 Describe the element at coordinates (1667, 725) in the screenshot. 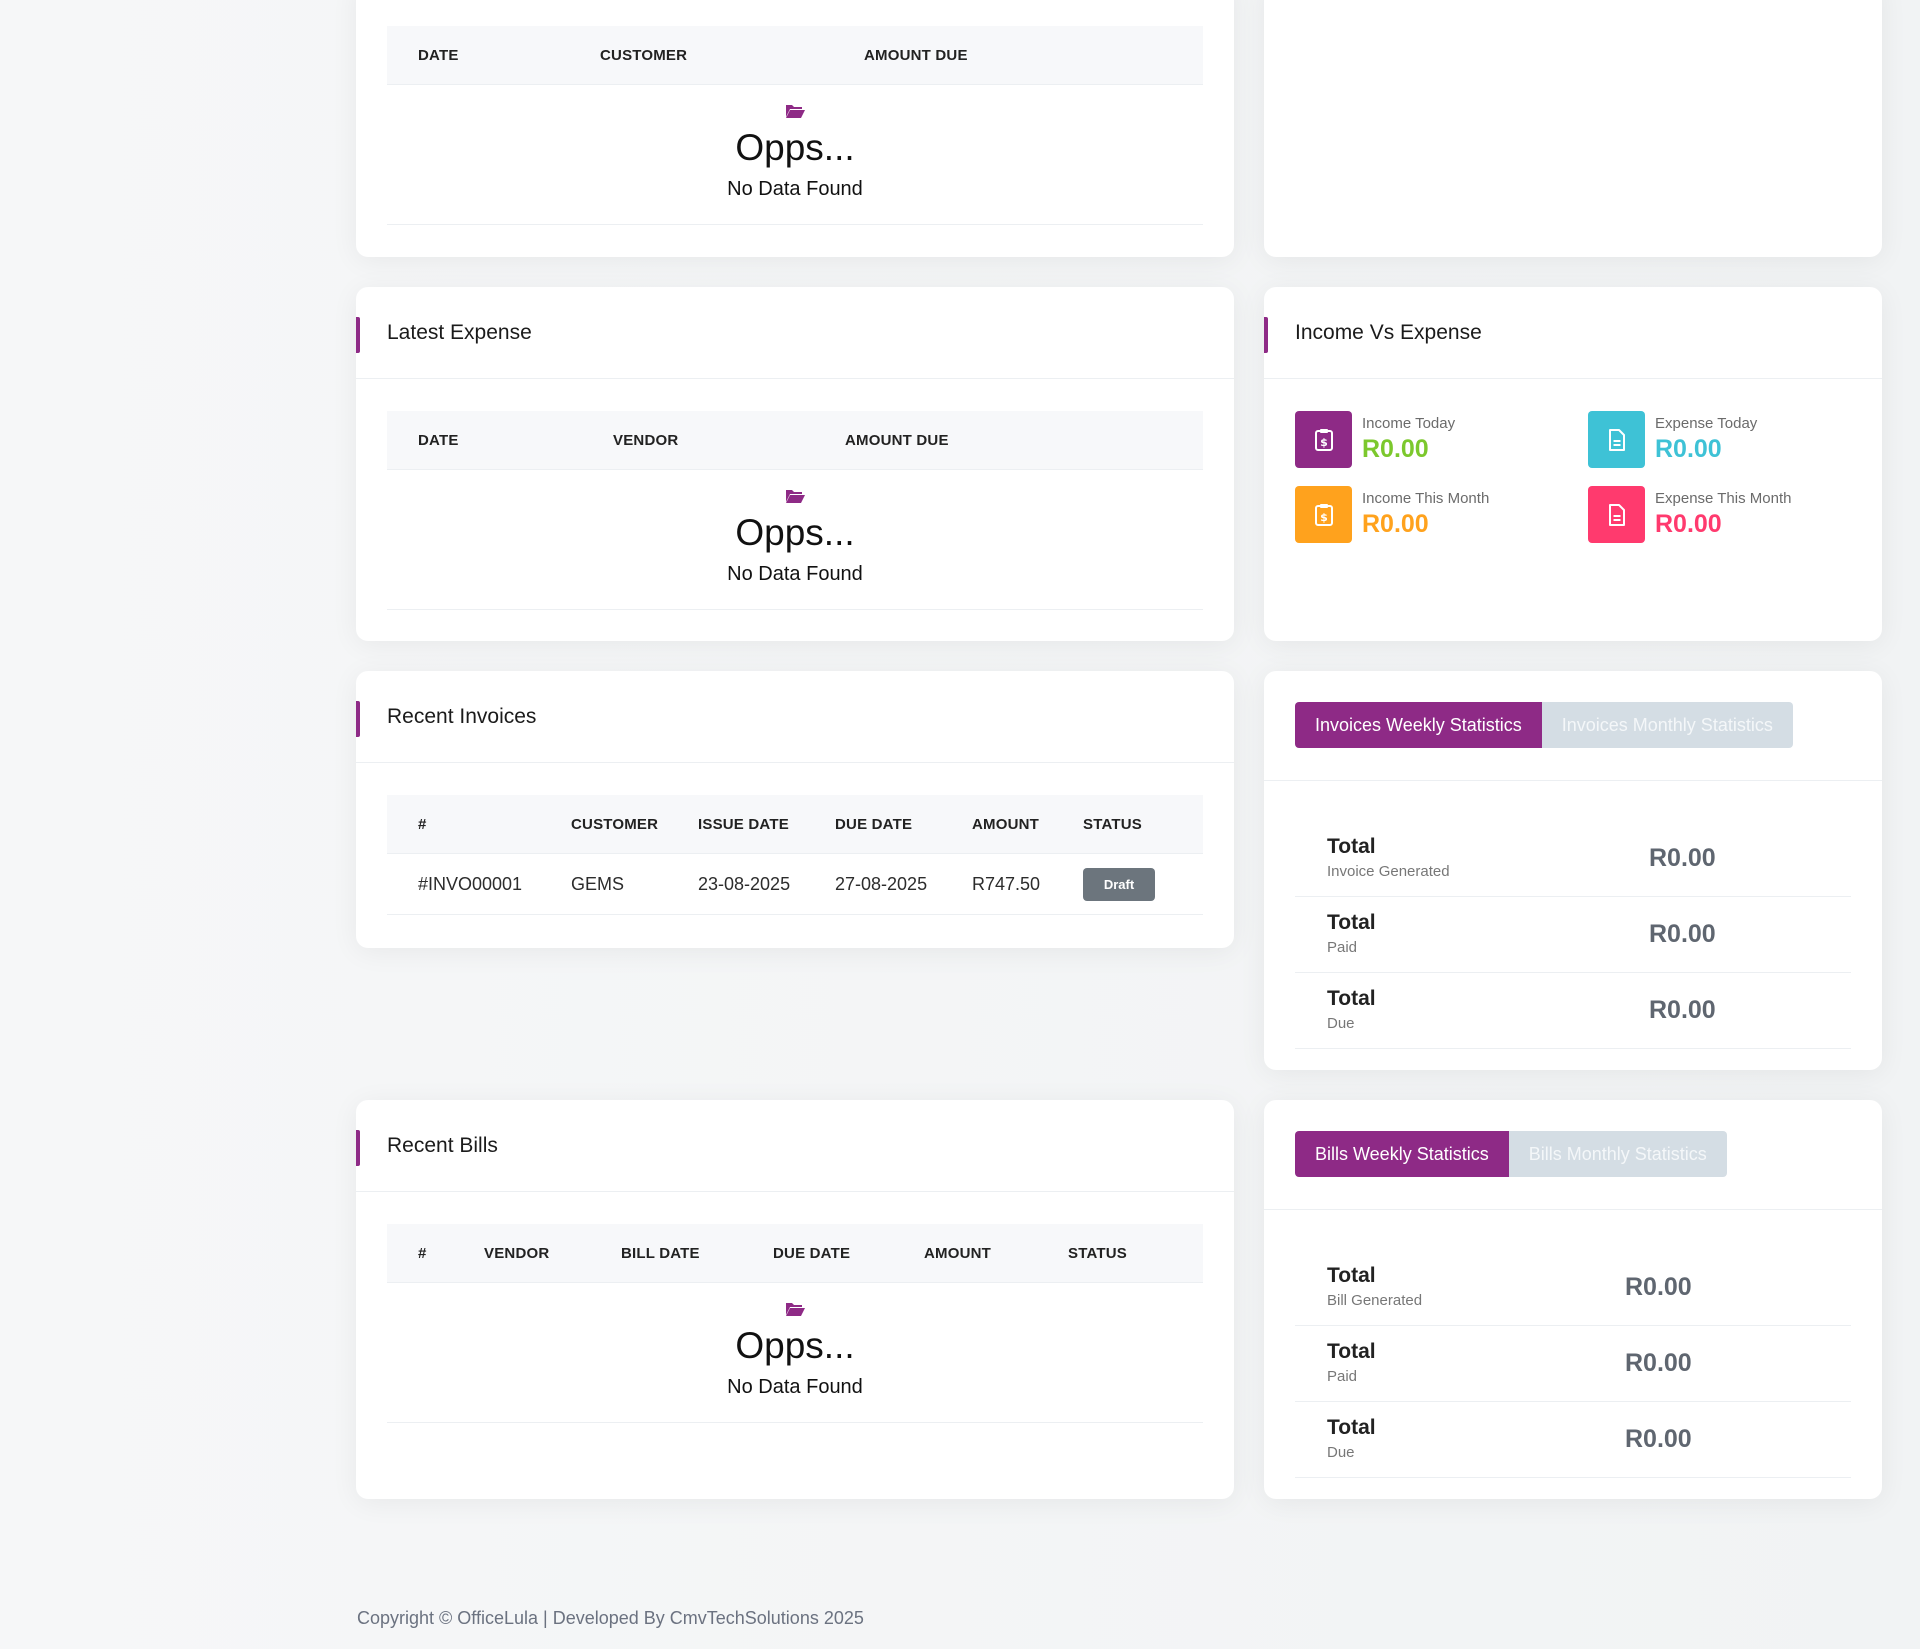

I see `tab-invoices-monthly: Invoices Monthly Statistics` at that location.